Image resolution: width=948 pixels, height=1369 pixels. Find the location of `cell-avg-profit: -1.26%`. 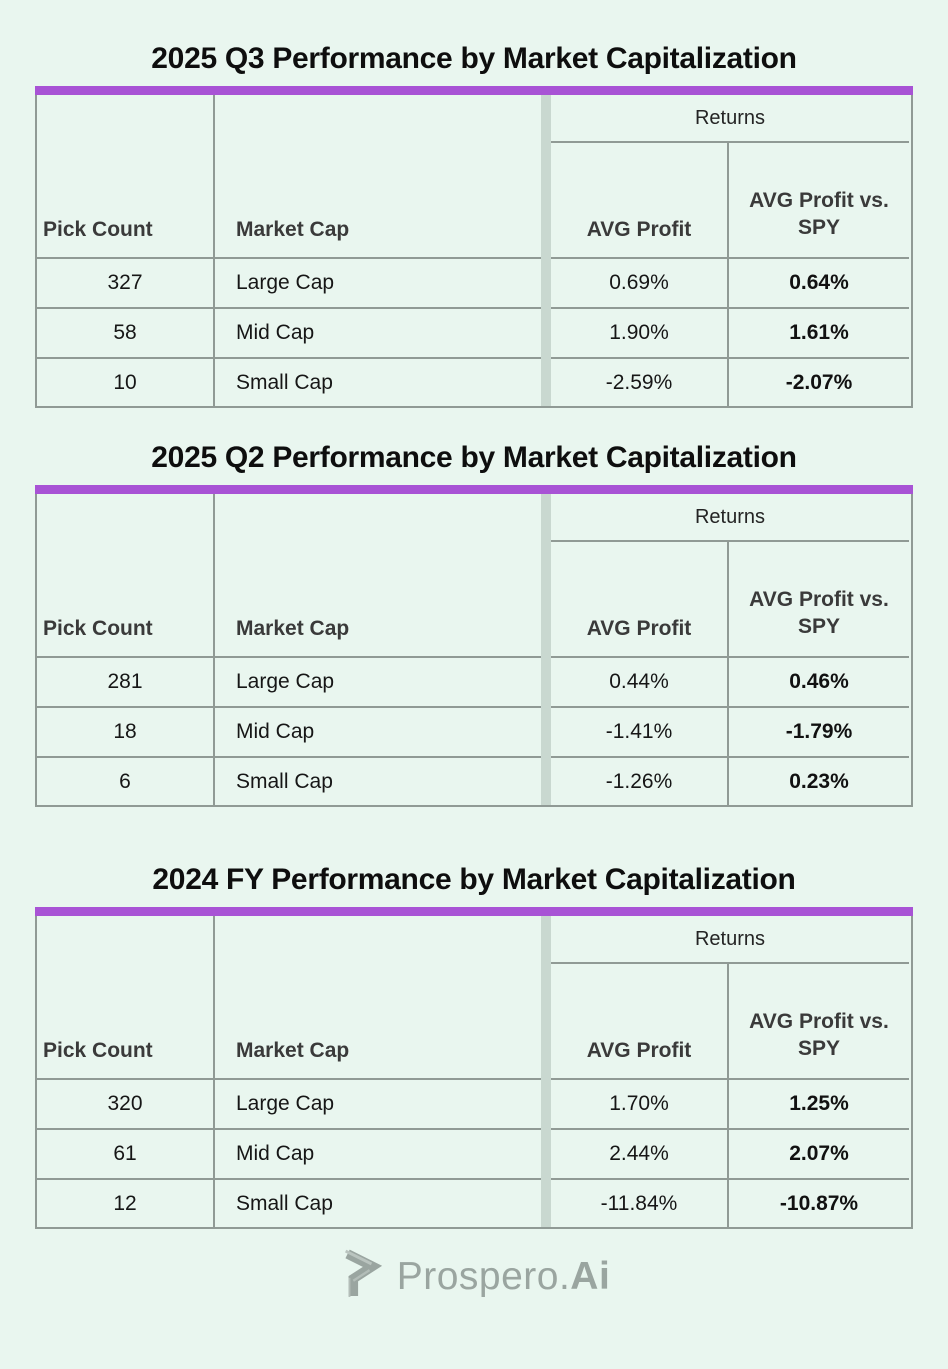

cell-avg-profit: -1.26% is located at coordinates (639, 780).